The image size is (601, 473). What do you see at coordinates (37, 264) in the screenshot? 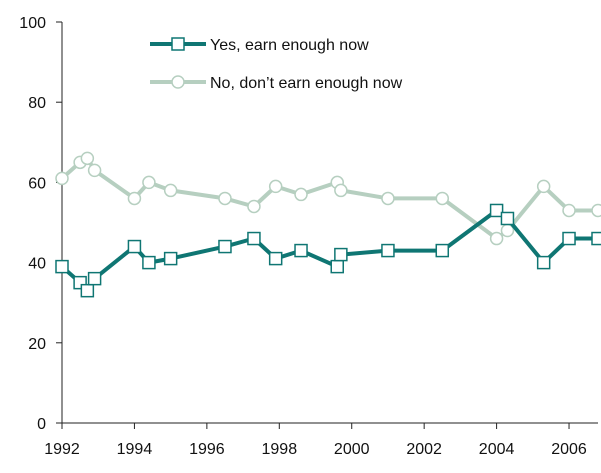
I see `y-tick-label: 40` at bounding box center [37, 264].